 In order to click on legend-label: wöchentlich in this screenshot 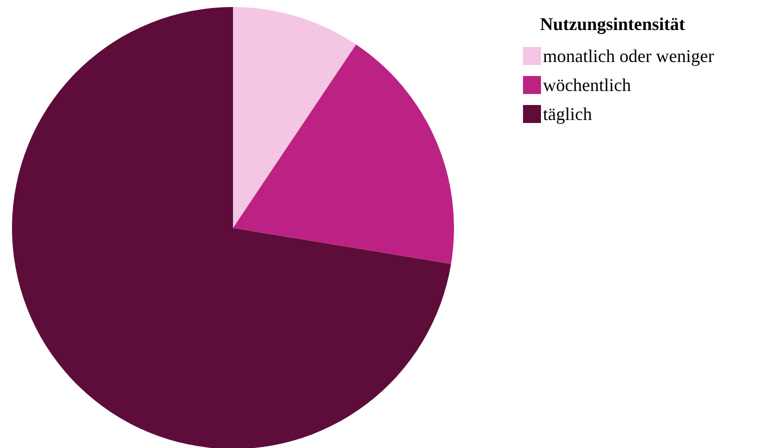, I will do `click(587, 85)`.